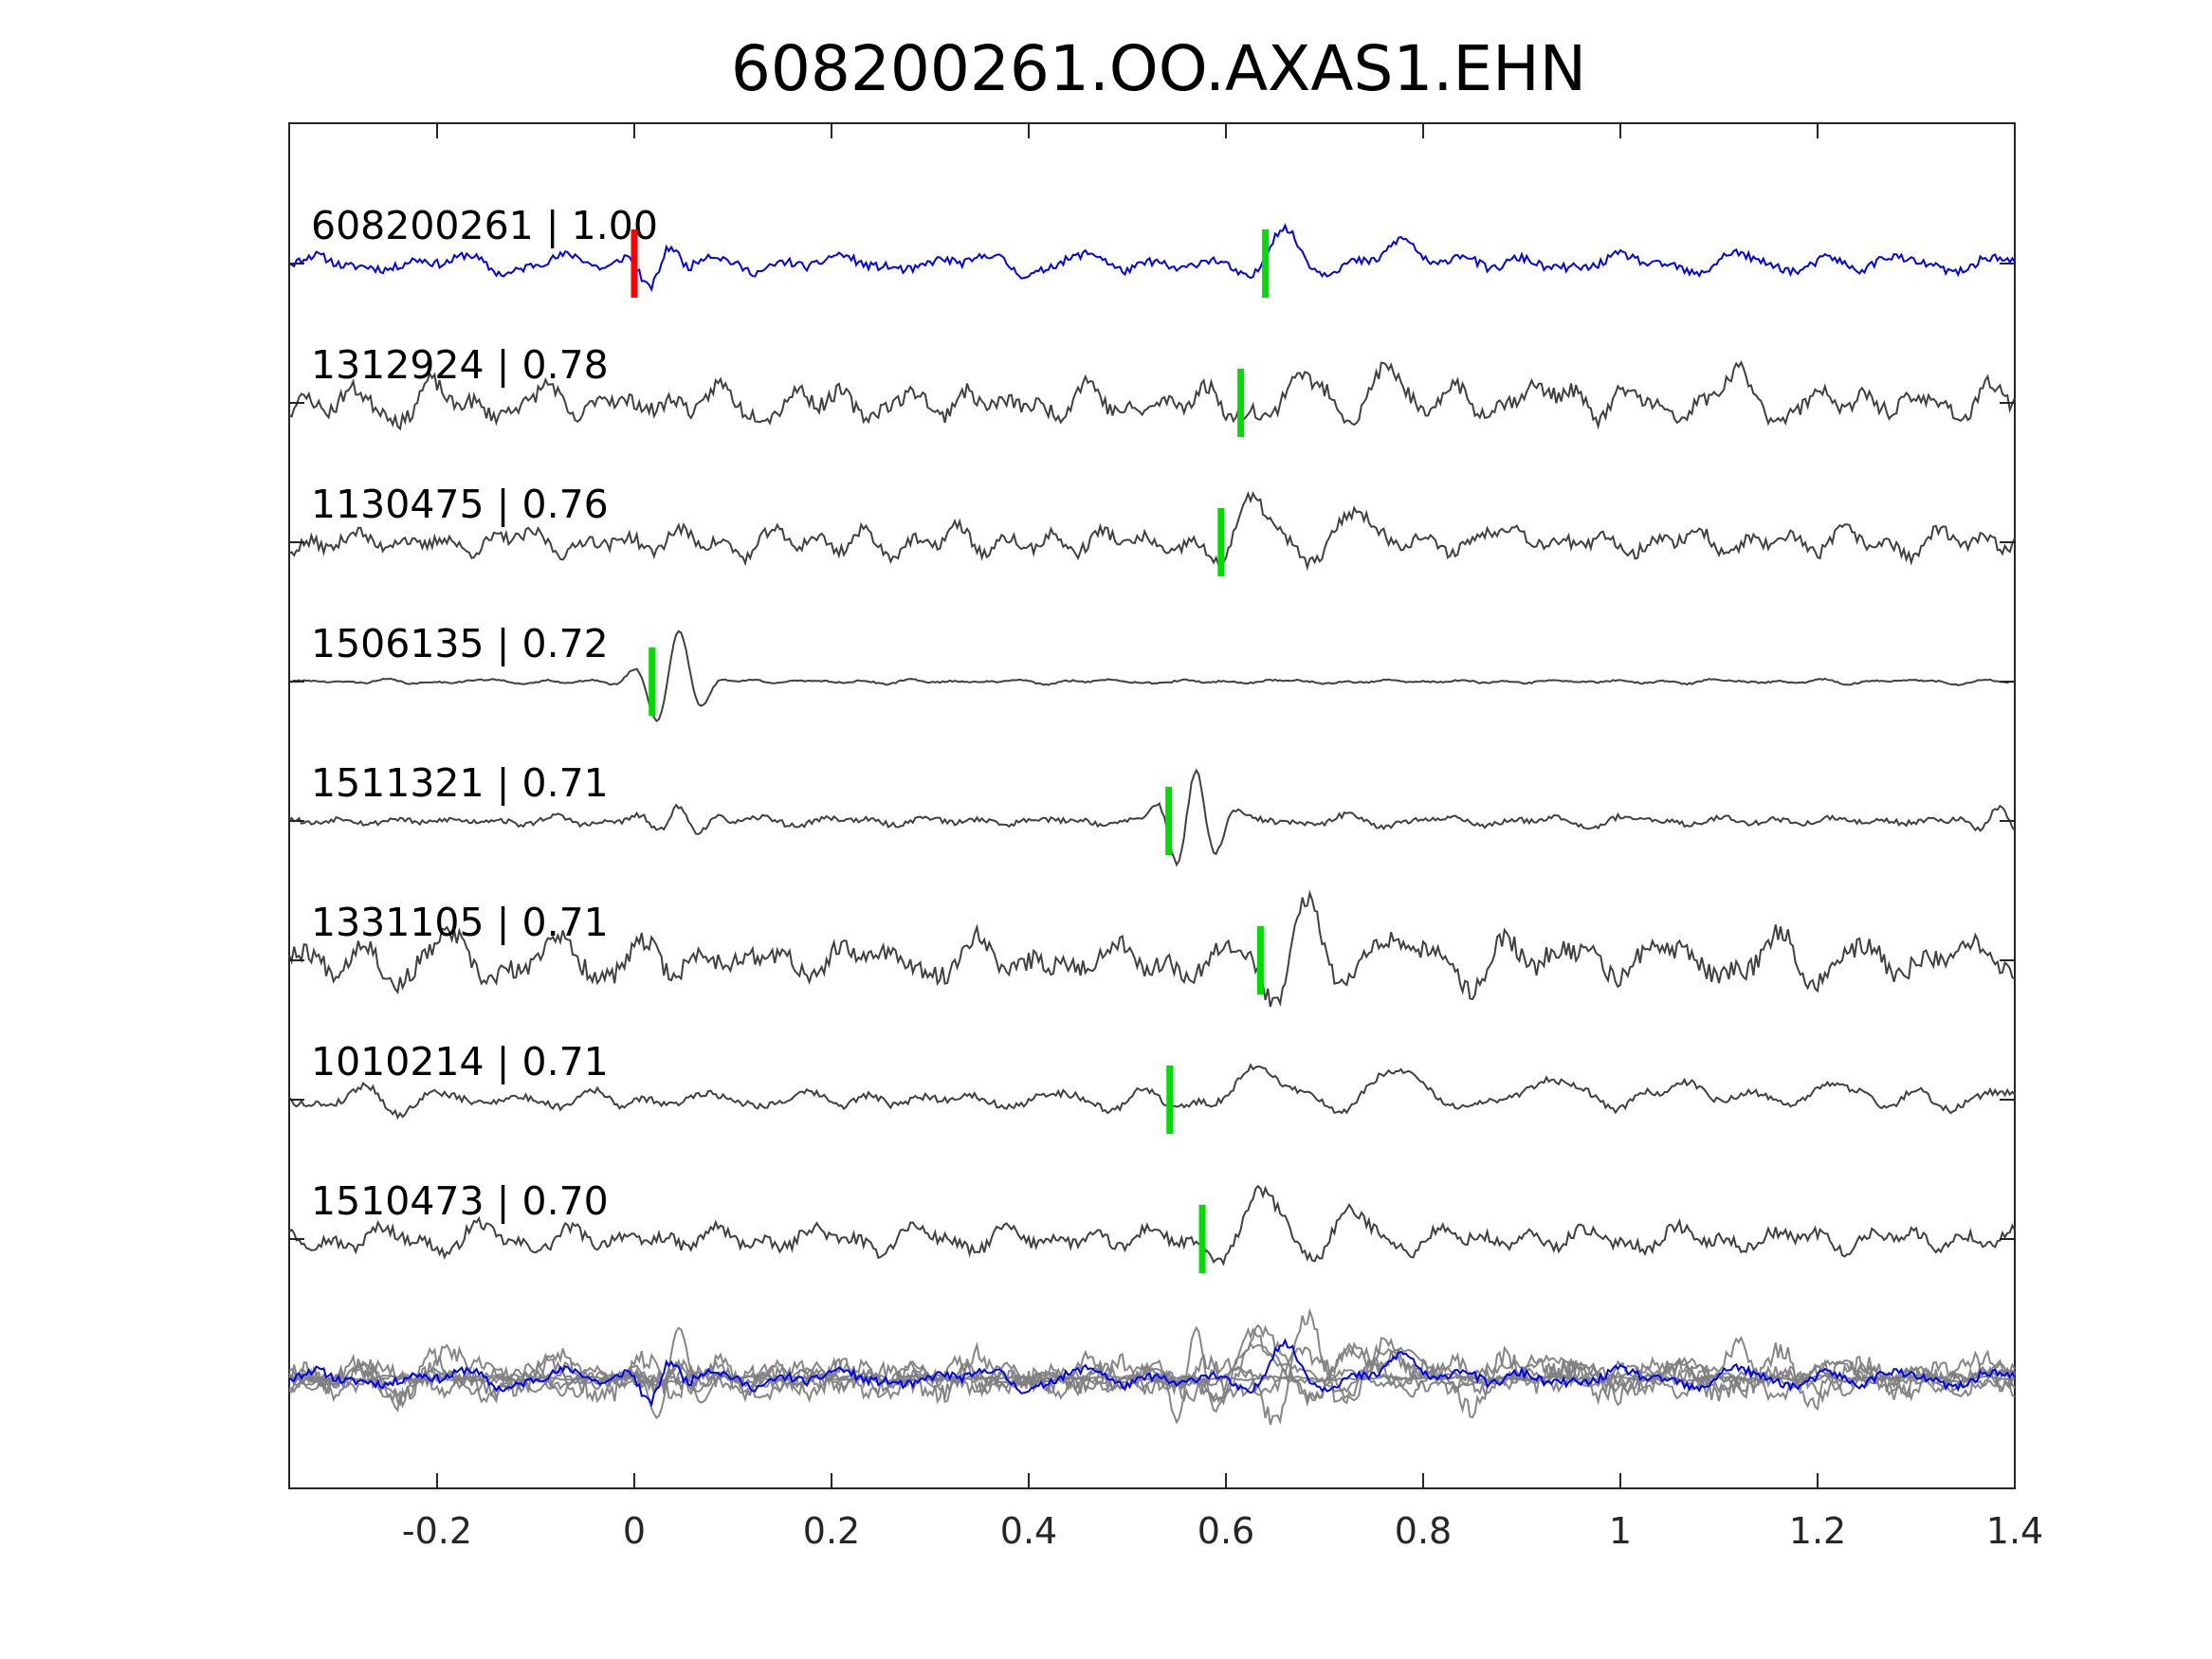  Describe the element at coordinates (460, 1201) in the screenshot. I see `trace-label-1510473: 1510473 | 0.70` at that location.